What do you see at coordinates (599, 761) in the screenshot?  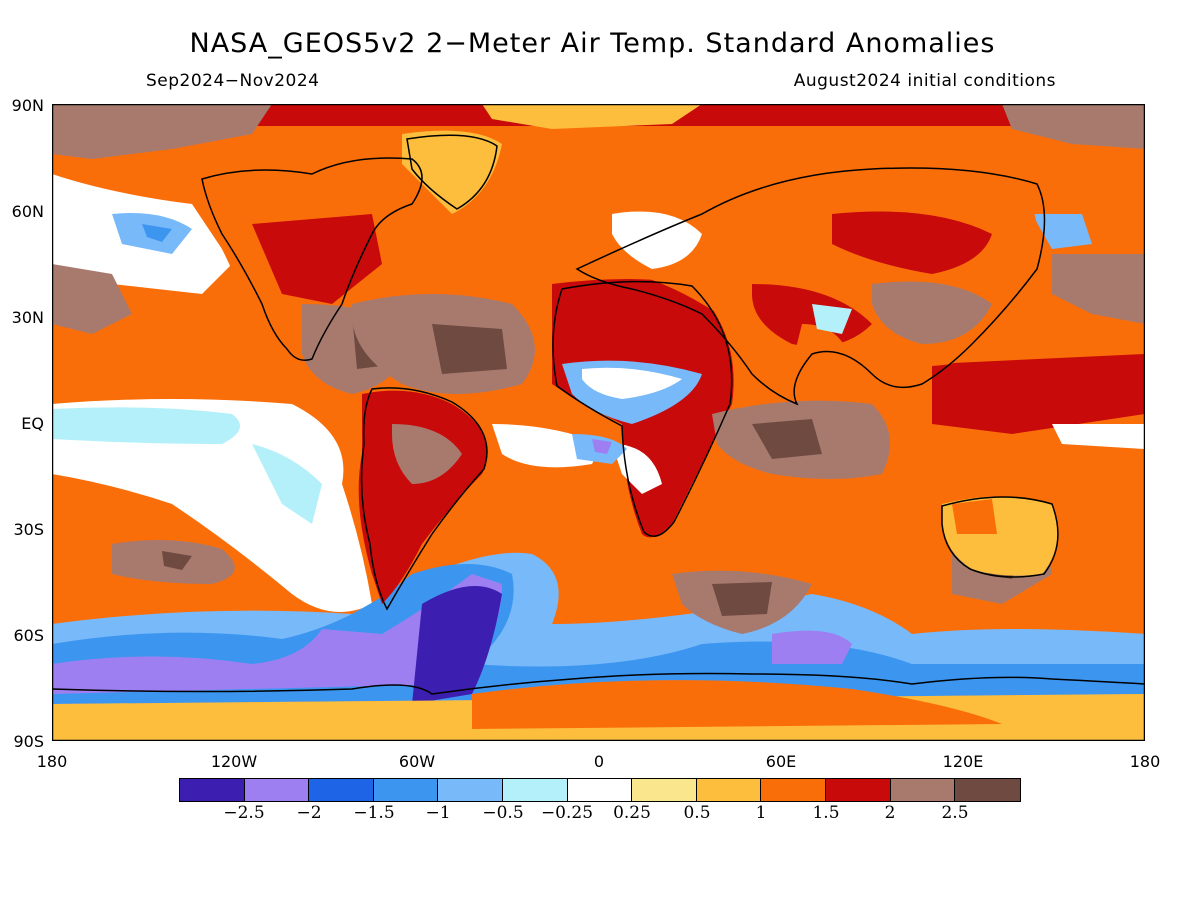 I see `lon-label-0: 0` at bounding box center [599, 761].